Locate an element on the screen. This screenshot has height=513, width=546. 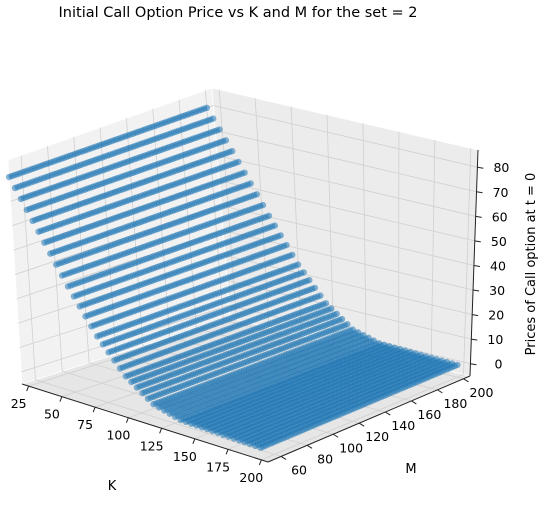
y-tick-label: 200 is located at coordinates (482, 392).